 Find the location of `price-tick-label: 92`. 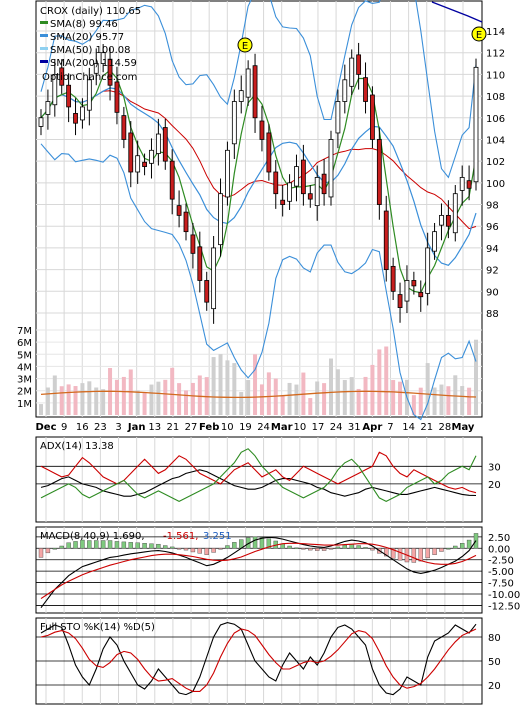

price-tick-label: 92 is located at coordinates (492, 271).